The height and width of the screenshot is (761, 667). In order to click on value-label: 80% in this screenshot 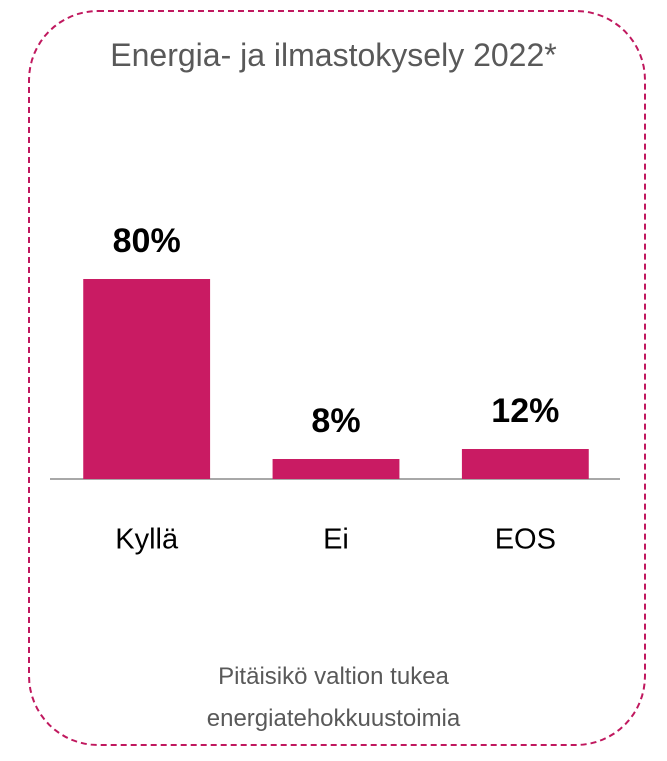, I will do `click(147, 241)`.